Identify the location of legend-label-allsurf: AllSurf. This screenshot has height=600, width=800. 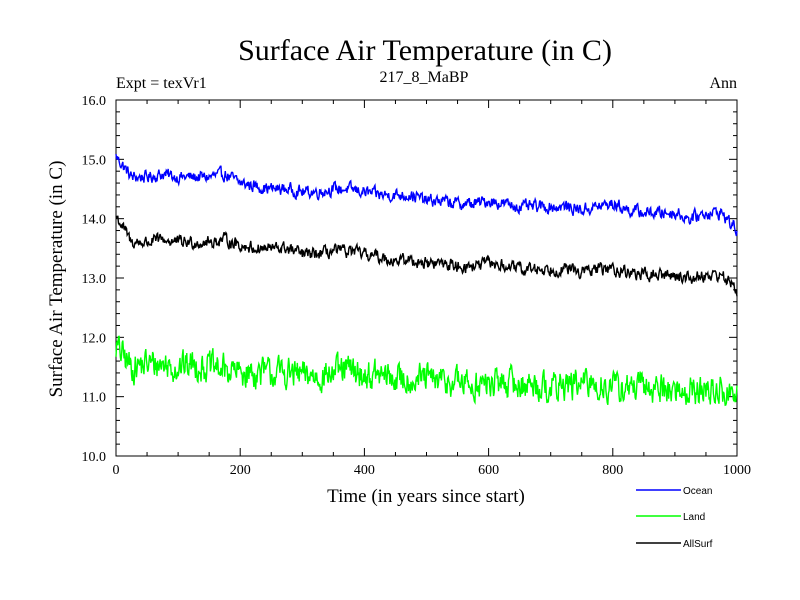
(698, 544).